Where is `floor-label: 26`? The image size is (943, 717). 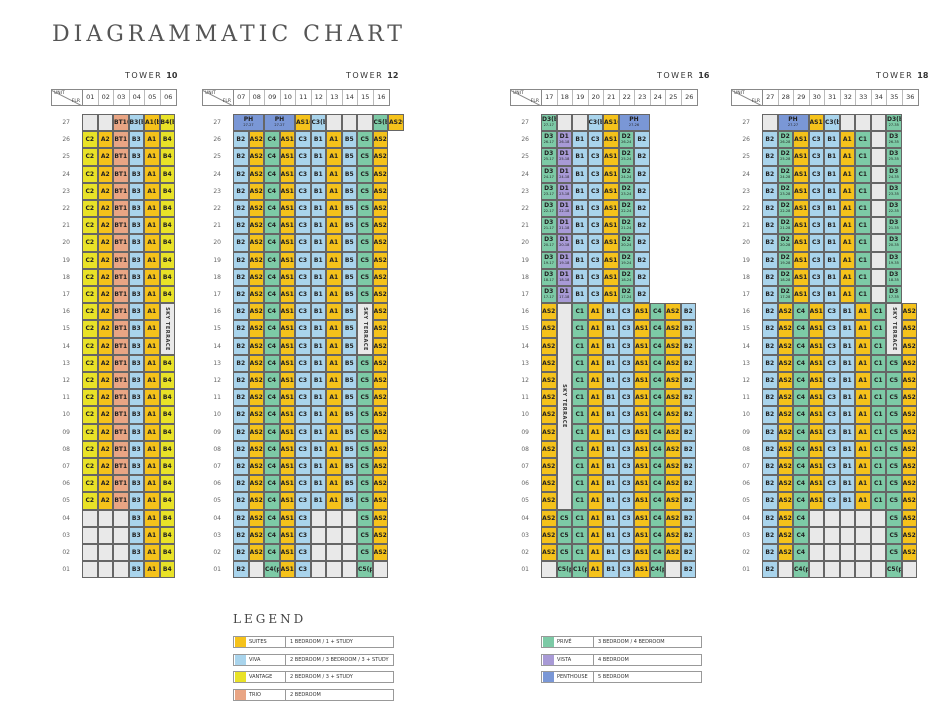
floor-label: 26 is located at coordinates (525, 140).